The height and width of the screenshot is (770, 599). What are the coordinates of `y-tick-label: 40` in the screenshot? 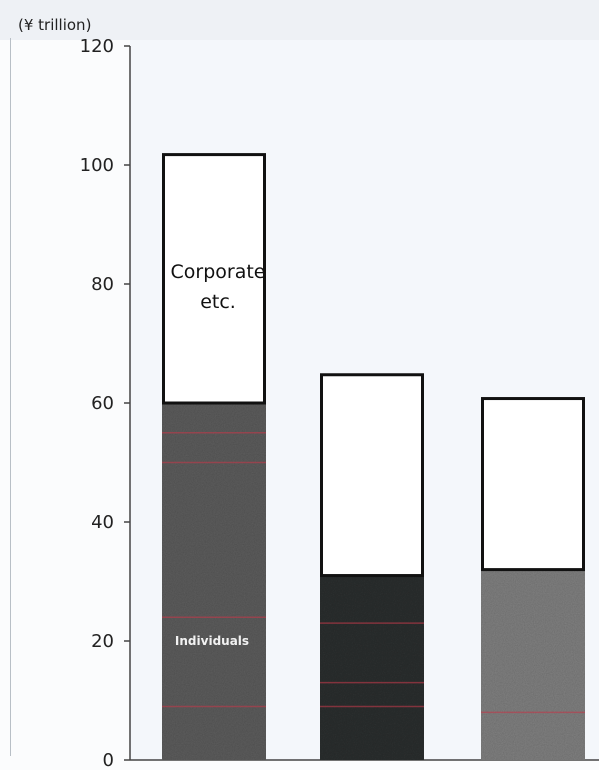 It's located at (102, 522).